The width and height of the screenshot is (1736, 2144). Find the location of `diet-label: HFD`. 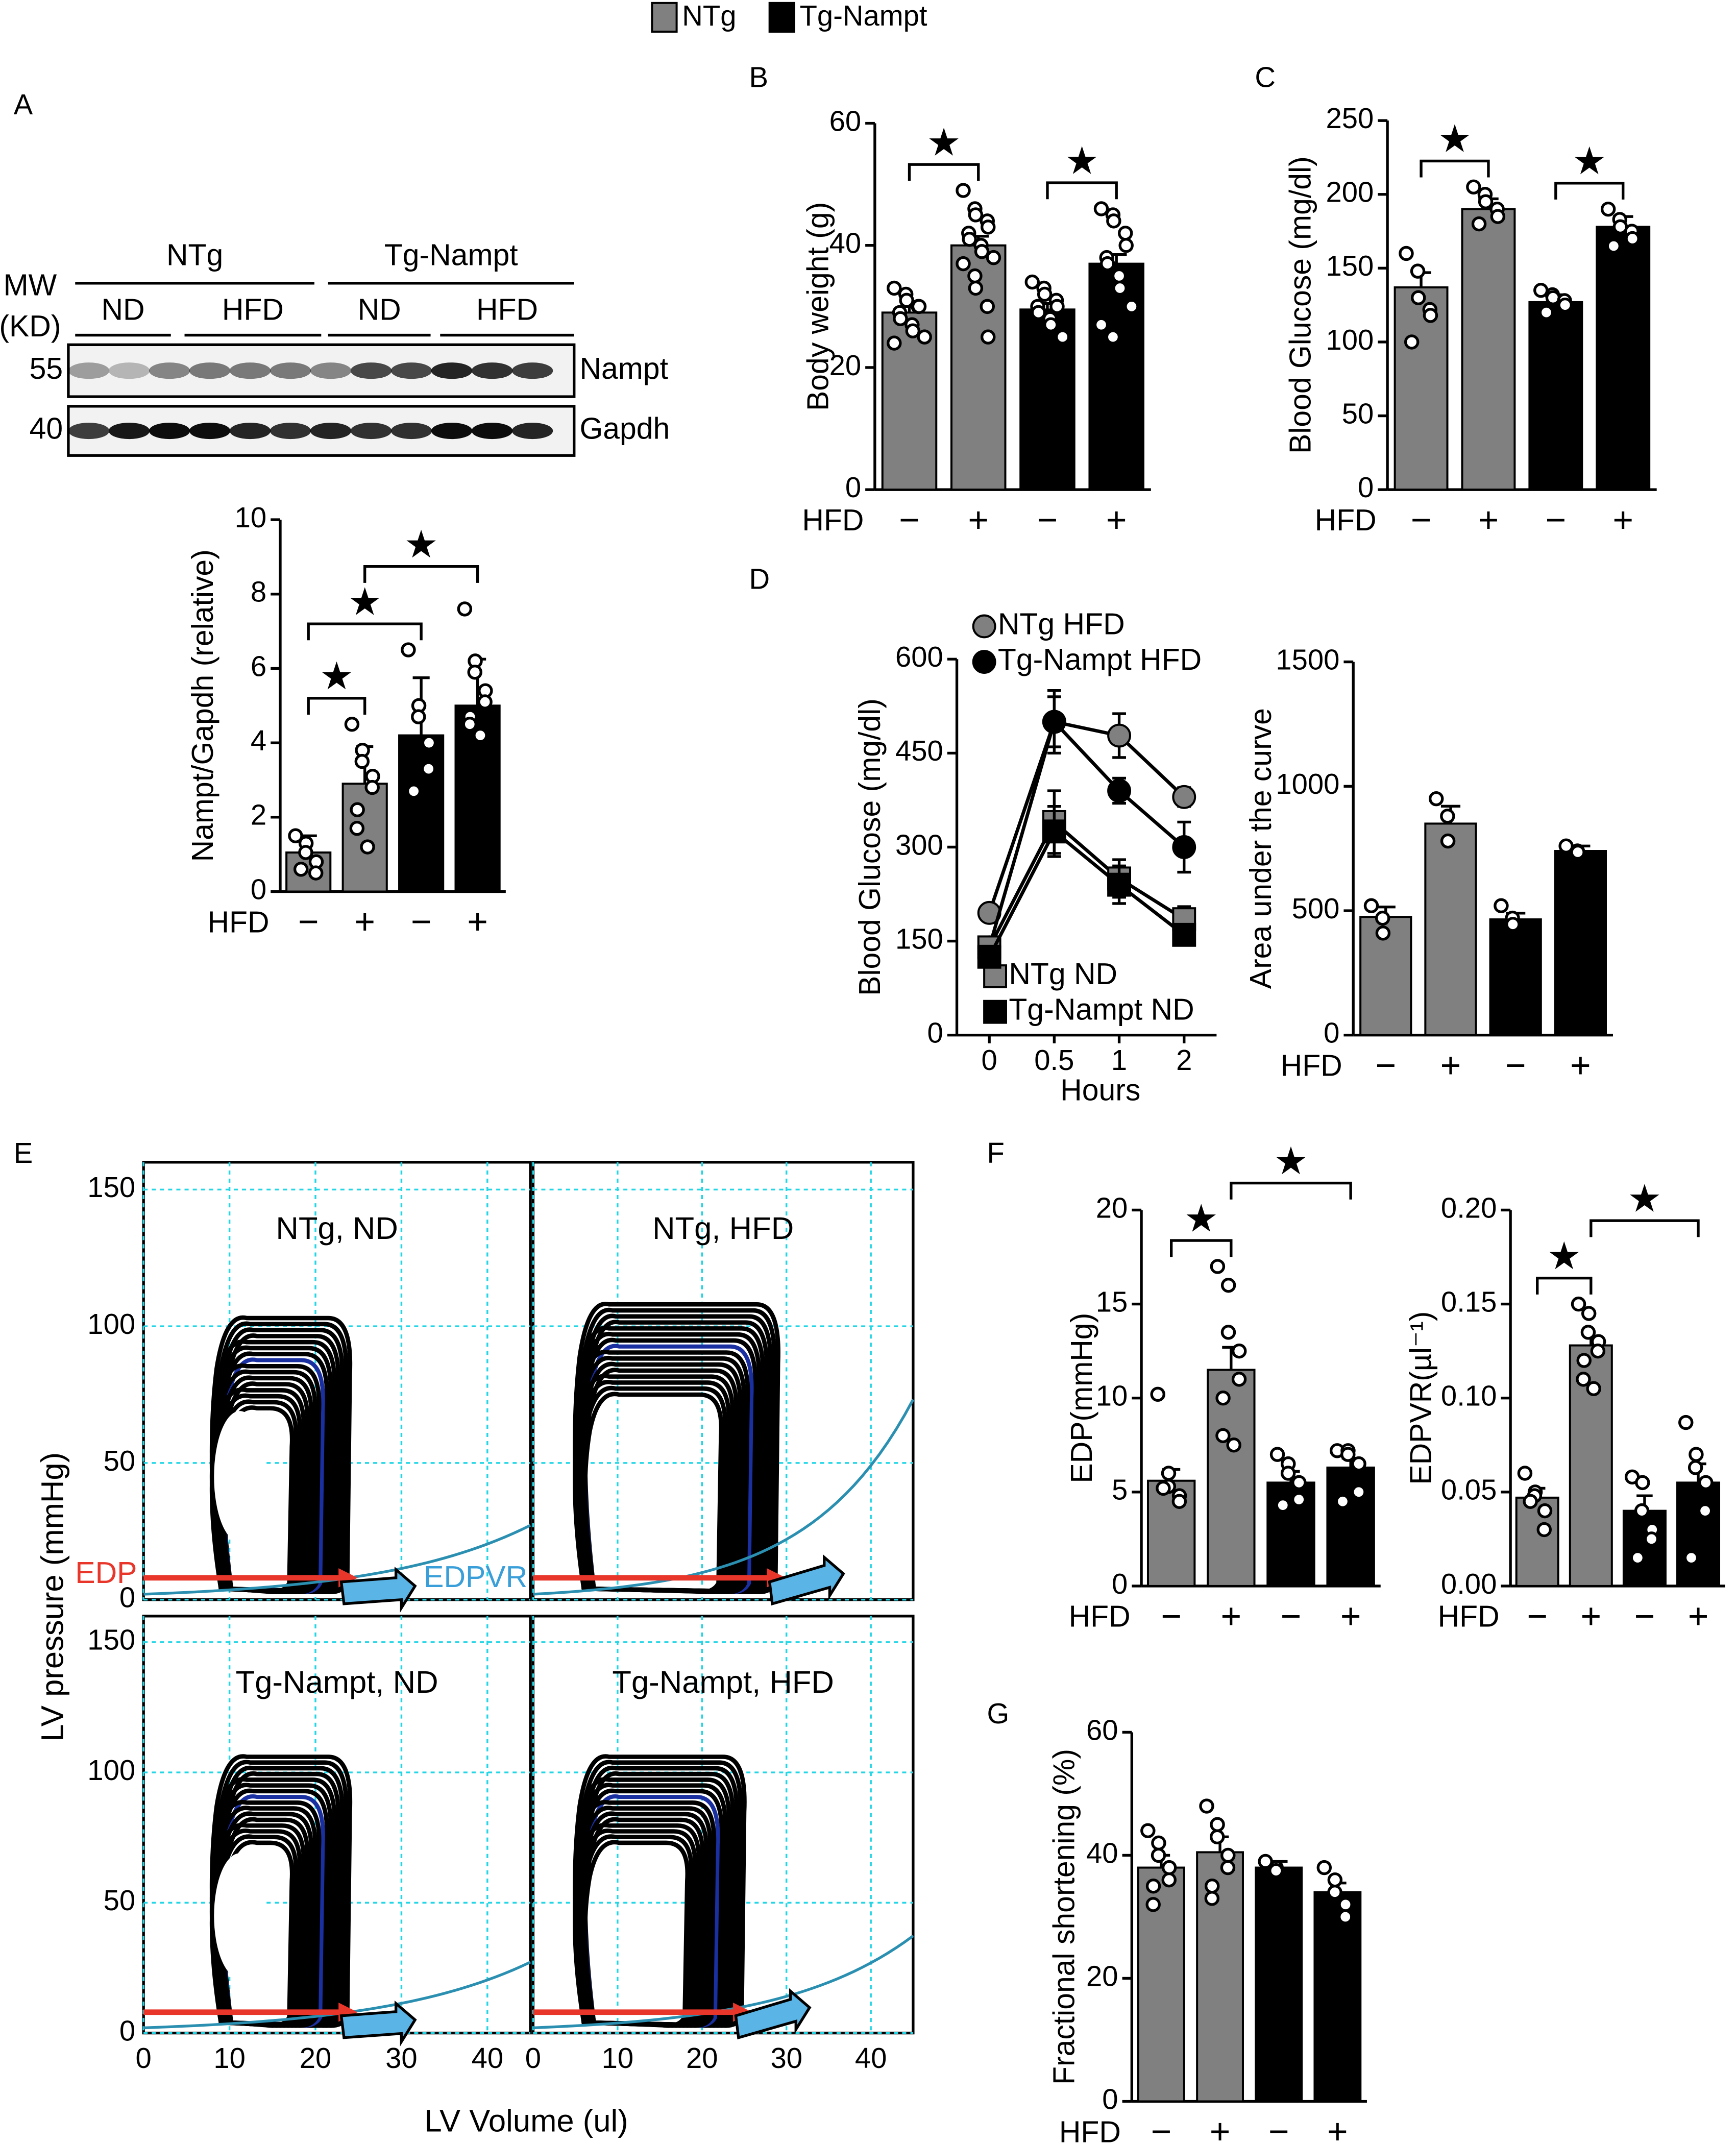

diet-label: HFD is located at coordinates (507, 310).